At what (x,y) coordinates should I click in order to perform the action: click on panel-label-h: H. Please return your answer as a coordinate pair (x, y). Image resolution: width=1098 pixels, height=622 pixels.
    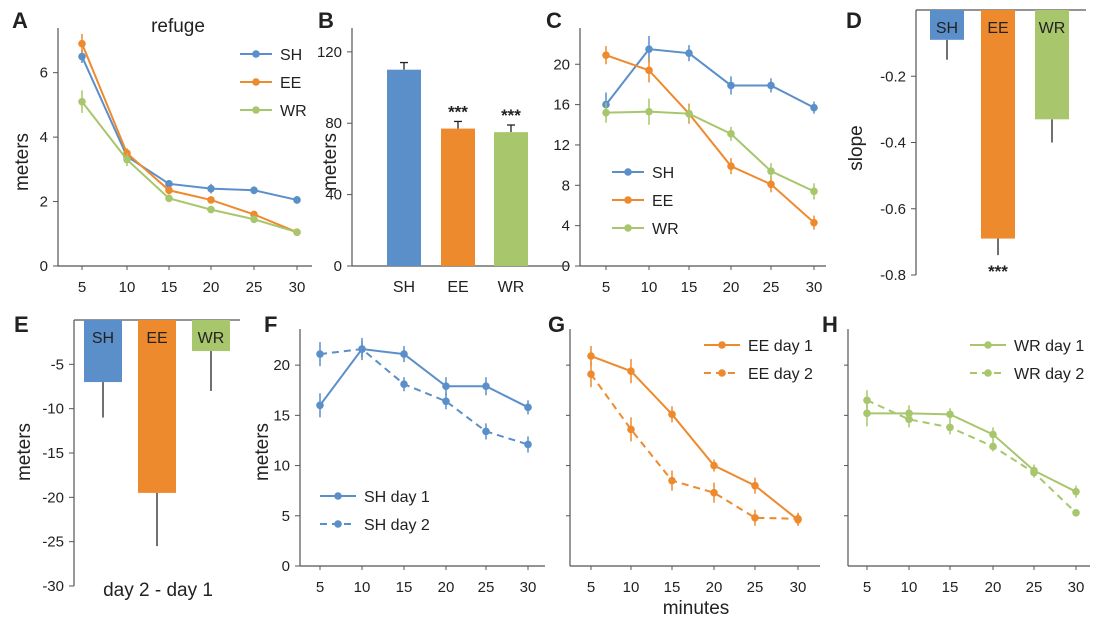
    Looking at the image, I should click on (830, 324).